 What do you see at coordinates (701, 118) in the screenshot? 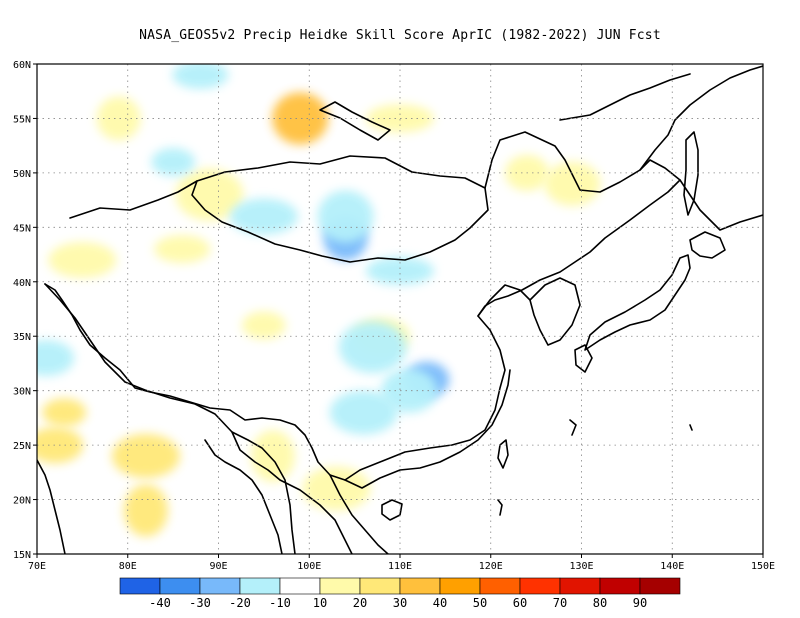
I see `russia-pacific-coast` at bounding box center [701, 118].